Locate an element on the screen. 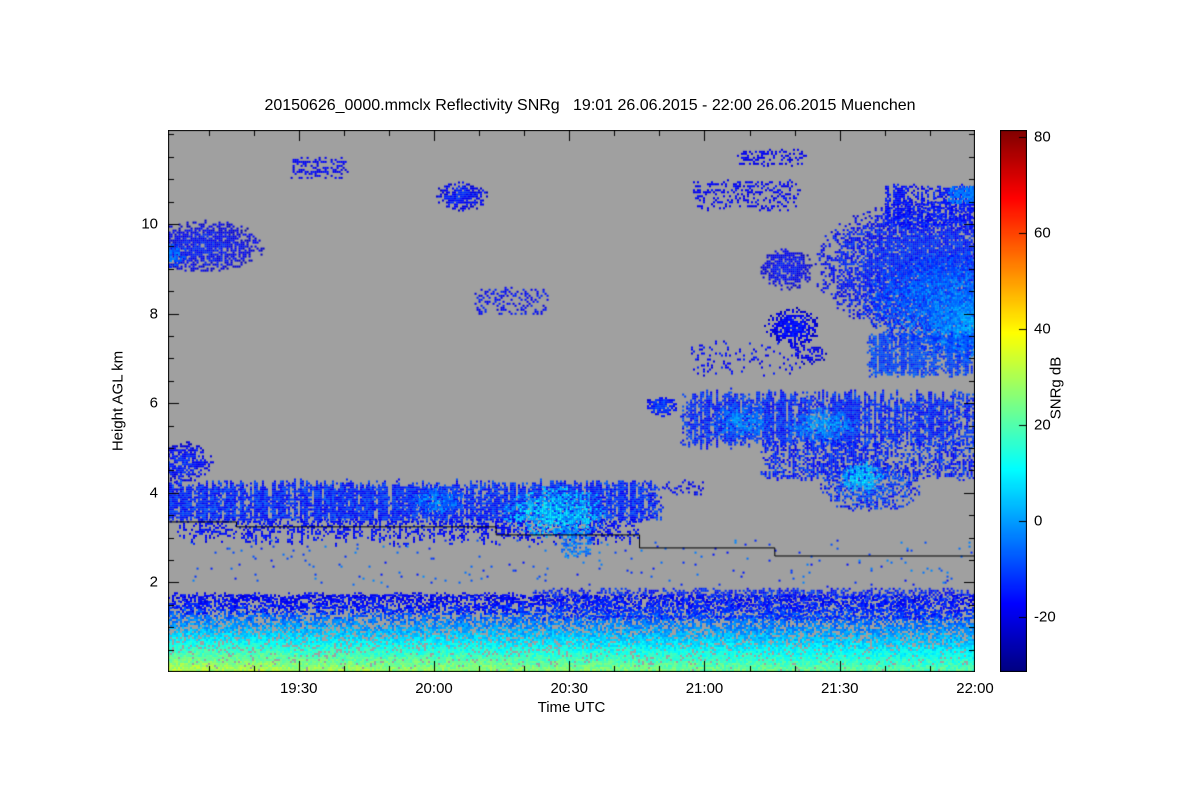 The image size is (1200, 800). x-tick-label: 21:00 is located at coordinates (704, 688).